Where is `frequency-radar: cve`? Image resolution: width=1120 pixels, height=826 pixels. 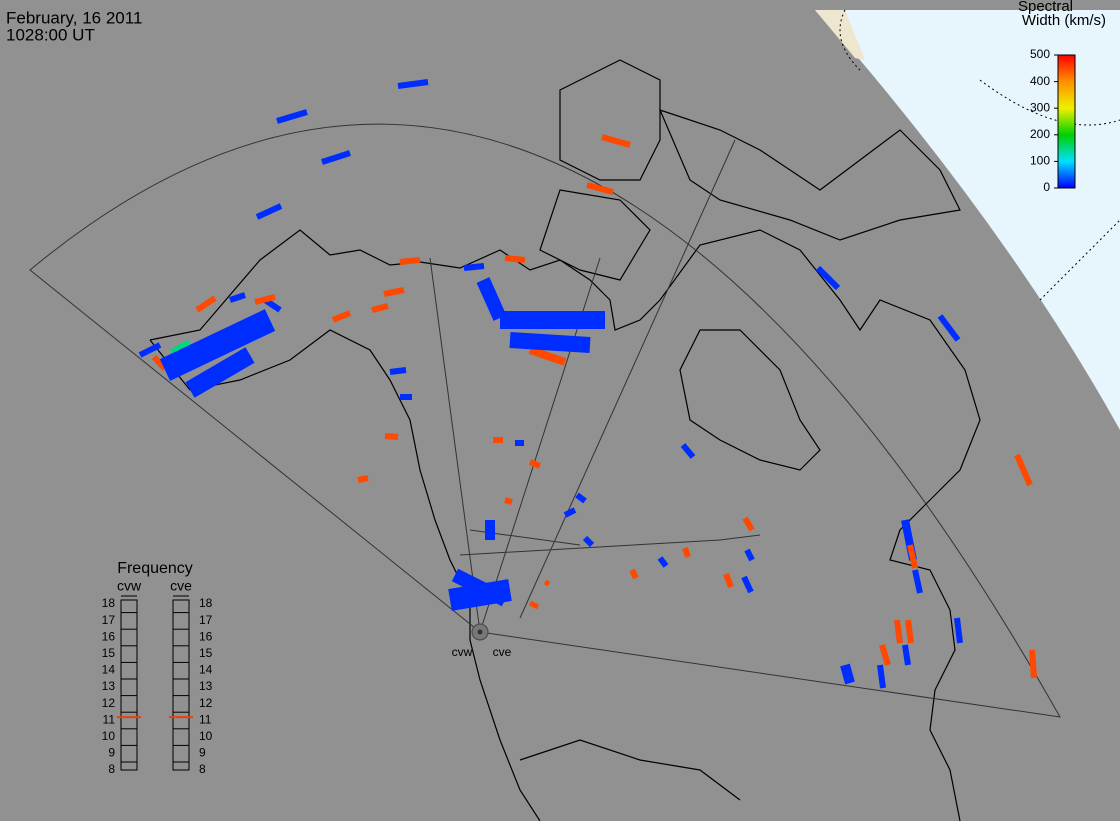 frequency-radar: cve is located at coordinates (181, 586).